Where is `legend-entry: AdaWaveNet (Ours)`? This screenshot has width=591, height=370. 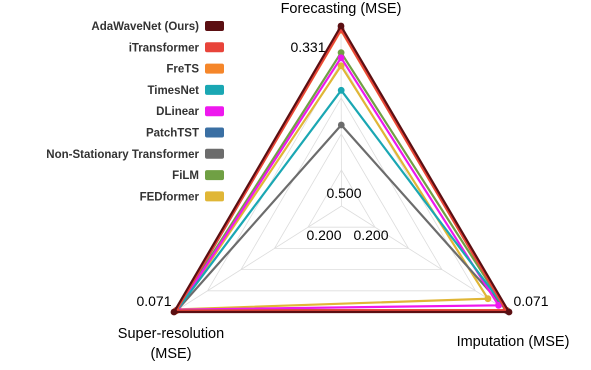
legend-entry: AdaWaveNet (Ours) is located at coordinates (157, 27).